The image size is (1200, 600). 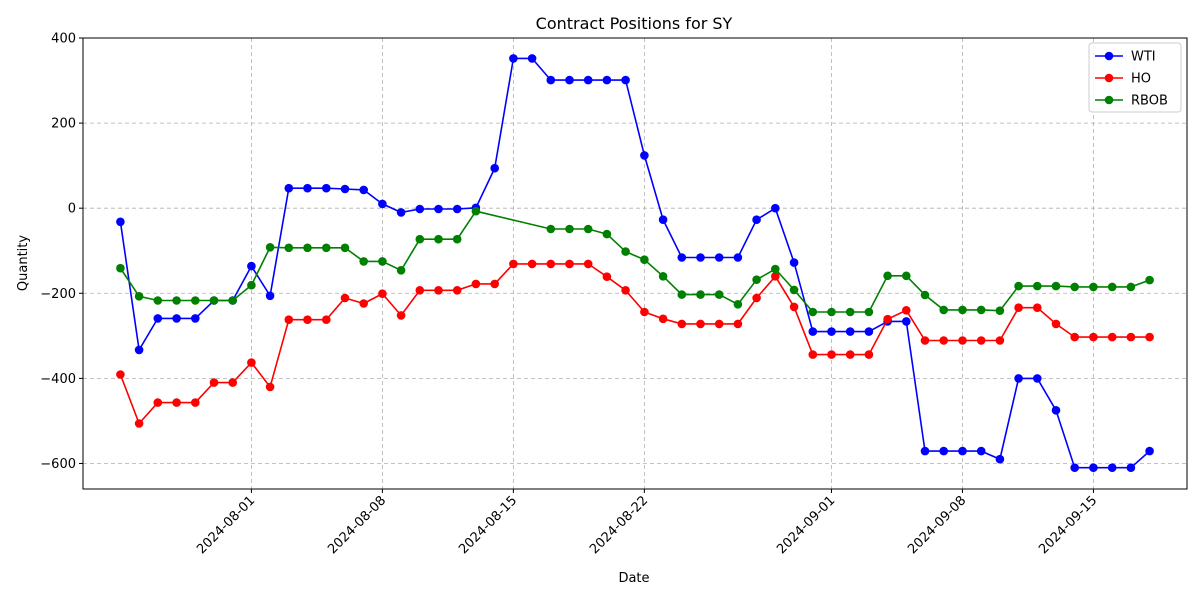 I want to click on y-tick-label: 400, so click(x=63, y=39).